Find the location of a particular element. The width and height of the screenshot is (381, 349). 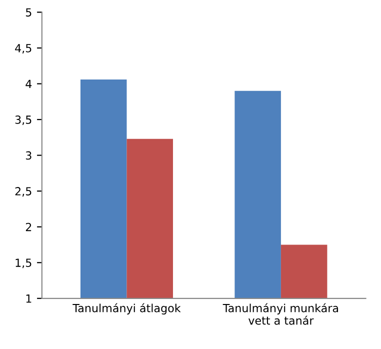

y-tick-label: 3,5 is located at coordinates (23, 121).